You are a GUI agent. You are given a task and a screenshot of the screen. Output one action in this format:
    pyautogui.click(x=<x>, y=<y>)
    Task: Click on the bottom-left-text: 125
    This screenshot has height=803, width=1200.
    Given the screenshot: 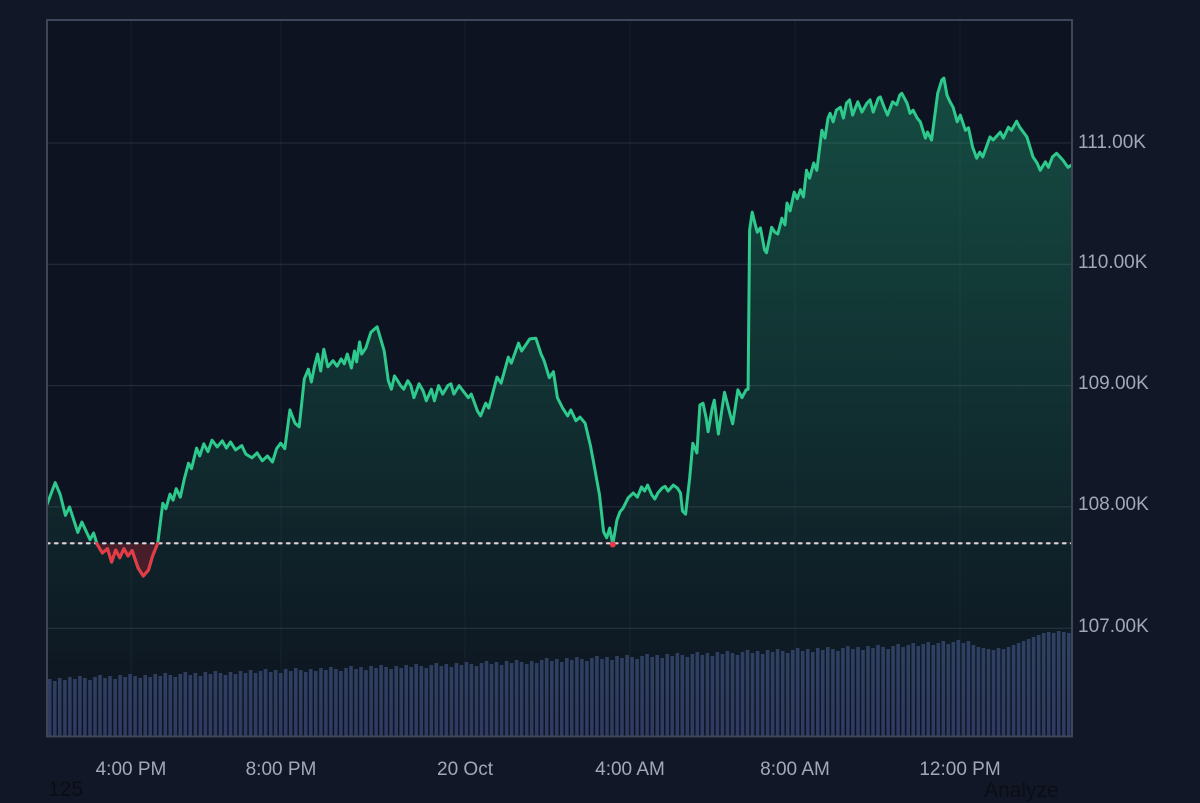 What is the action you would take?
    pyautogui.click(x=66, y=789)
    